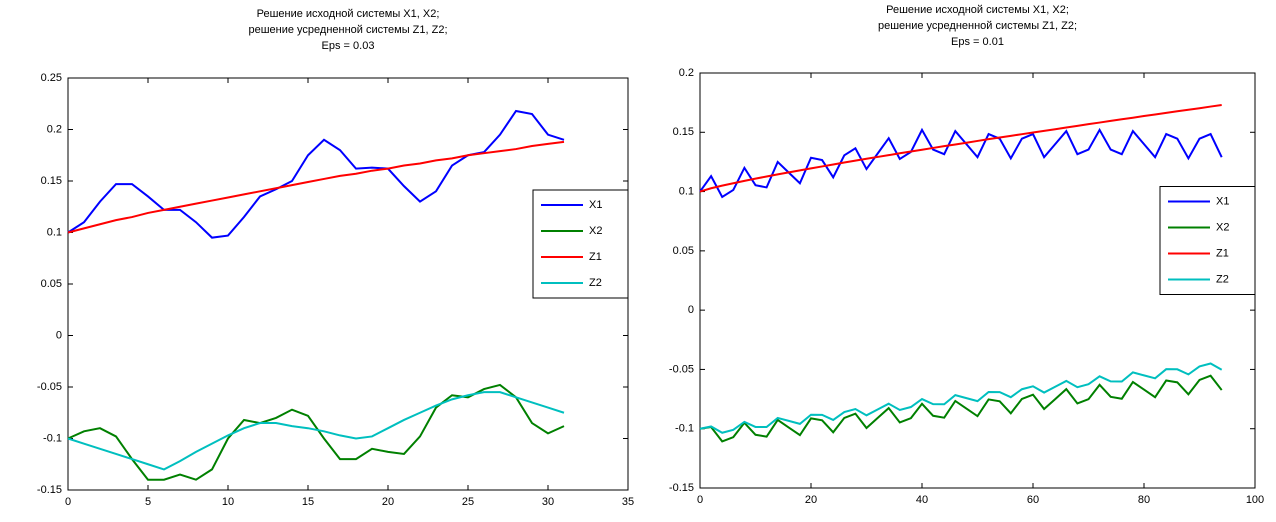 This screenshot has width=1276, height=522. What do you see at coordinates (148, 502) in the screenshot?
I see `x-tick-label: 5` at bounding box center [148, 502].